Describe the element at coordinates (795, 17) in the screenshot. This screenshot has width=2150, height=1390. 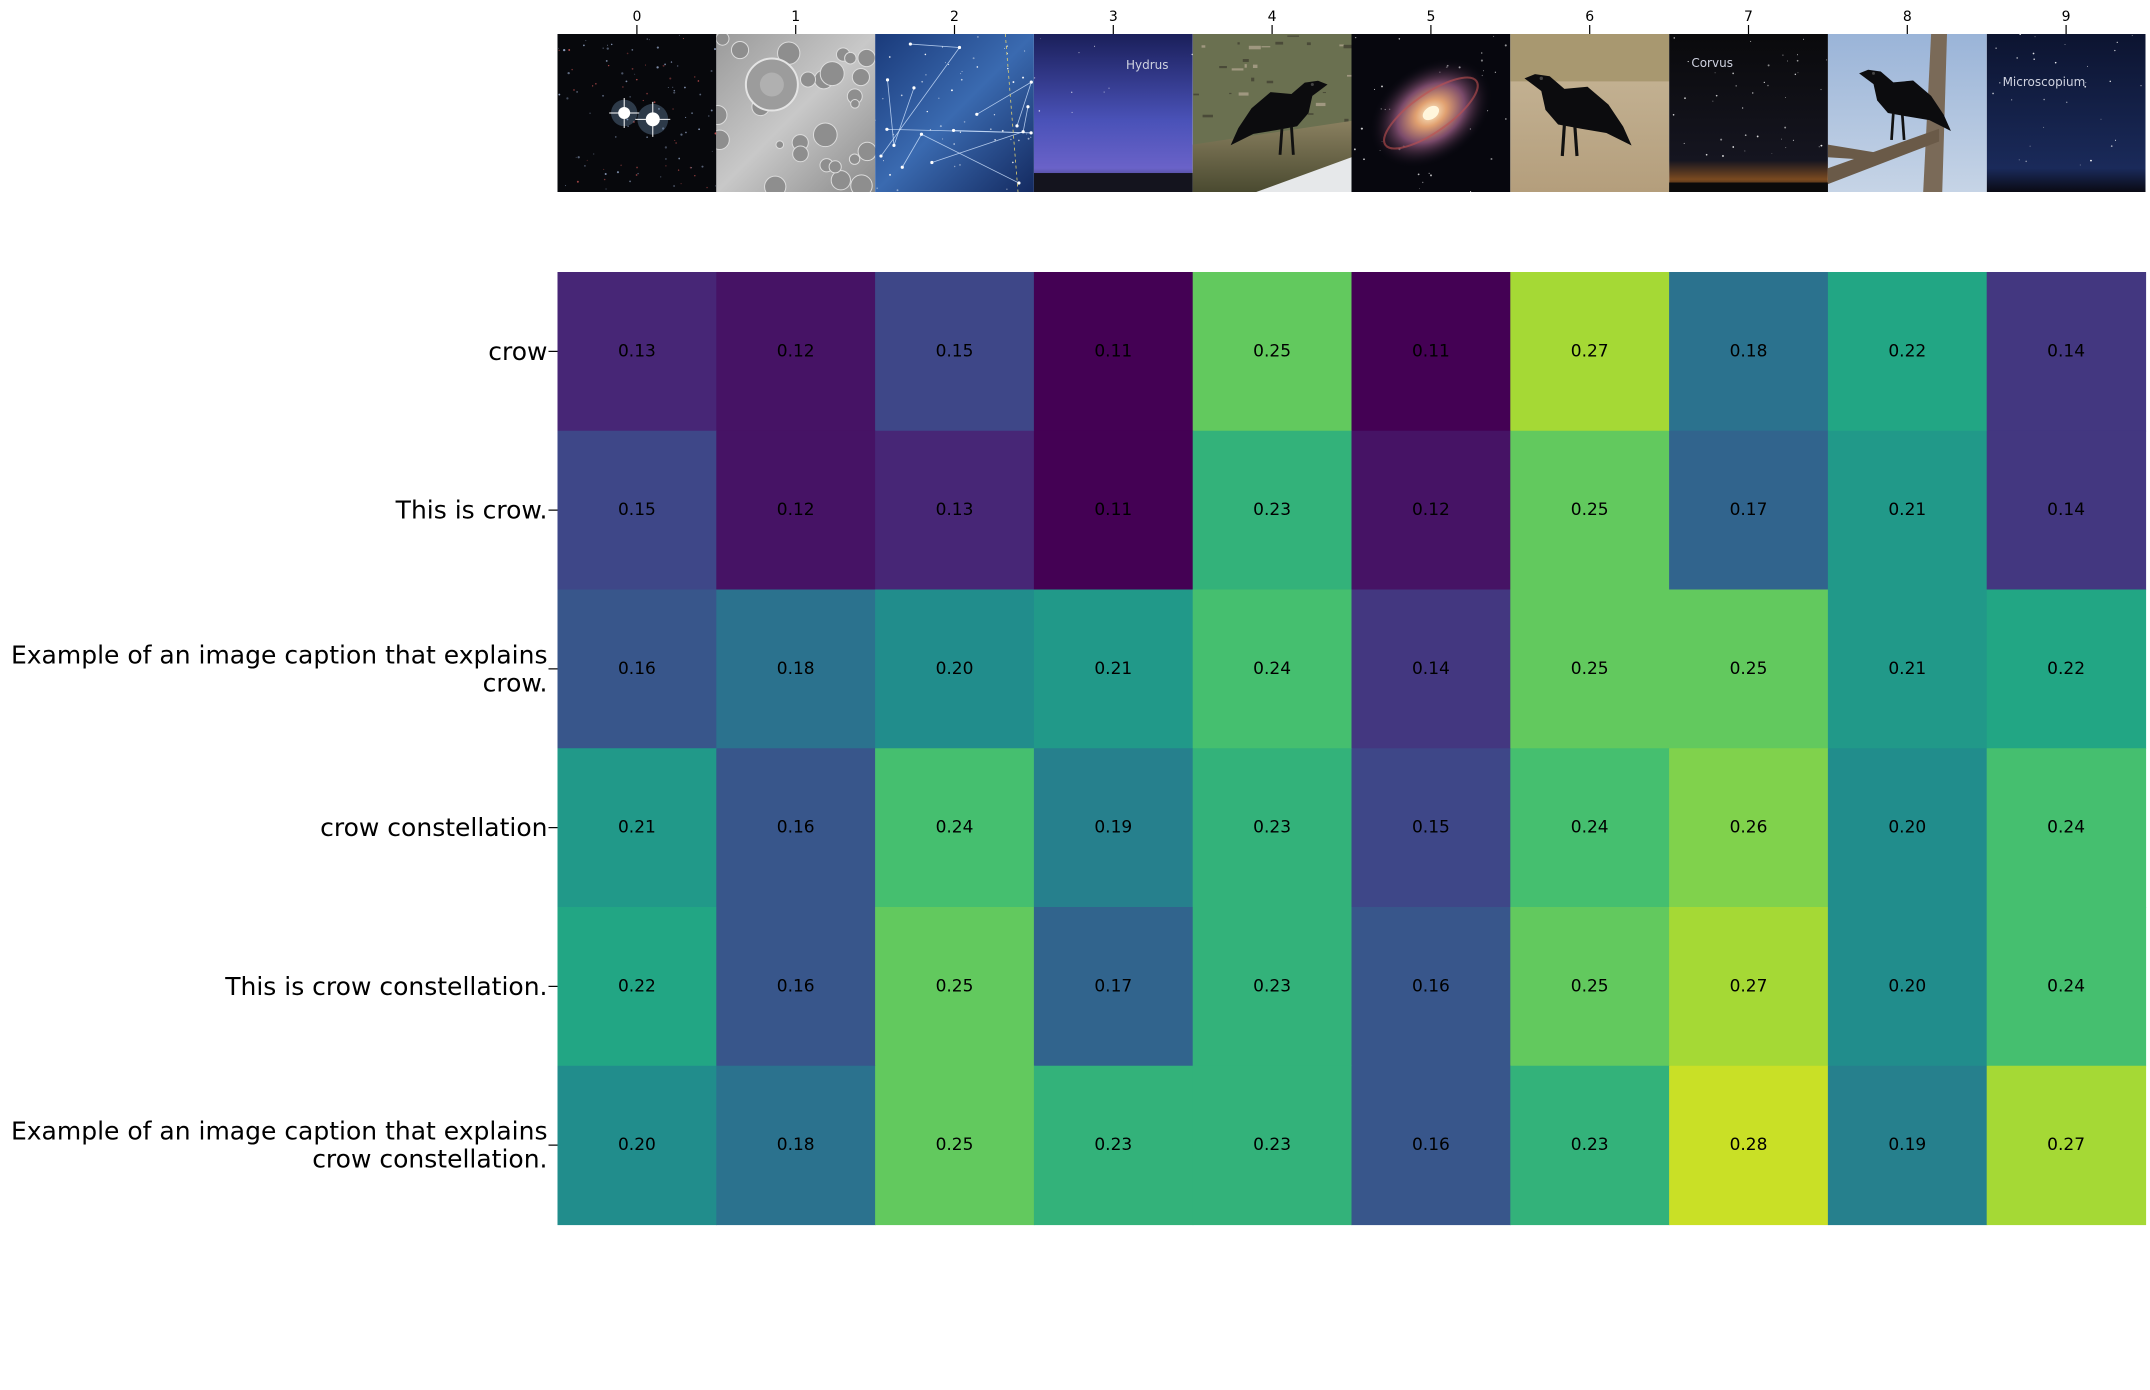
I see `x-tick-label: 1` at that location.